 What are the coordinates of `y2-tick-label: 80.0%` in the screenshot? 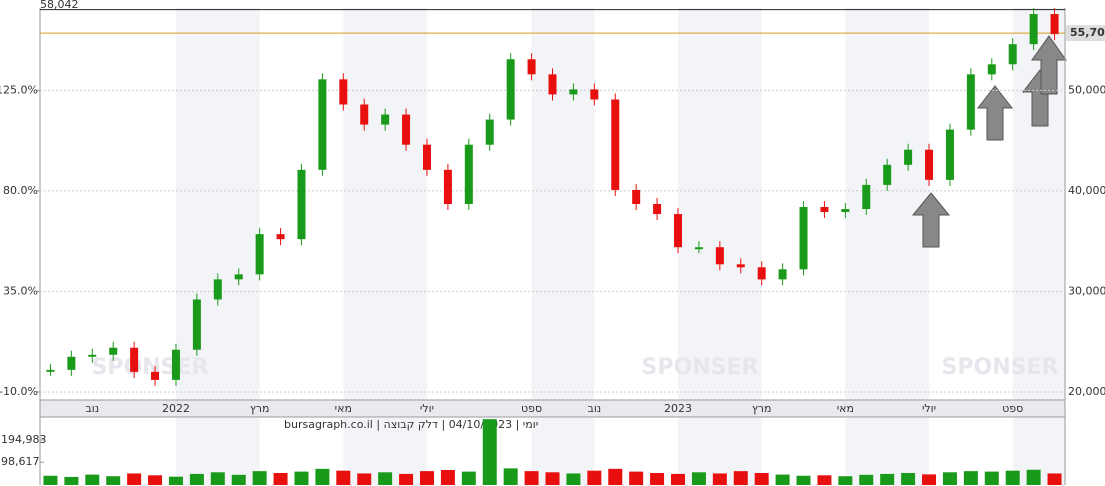 It's located at (20, 190).